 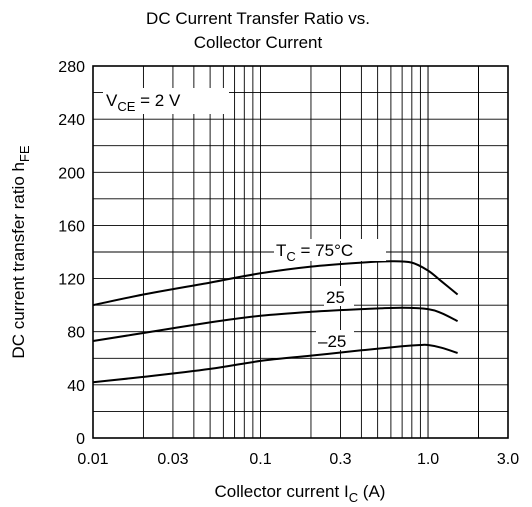 I want to click on y-axis-title-main: DC current transfer ratio h, so click(x=18, y=260).